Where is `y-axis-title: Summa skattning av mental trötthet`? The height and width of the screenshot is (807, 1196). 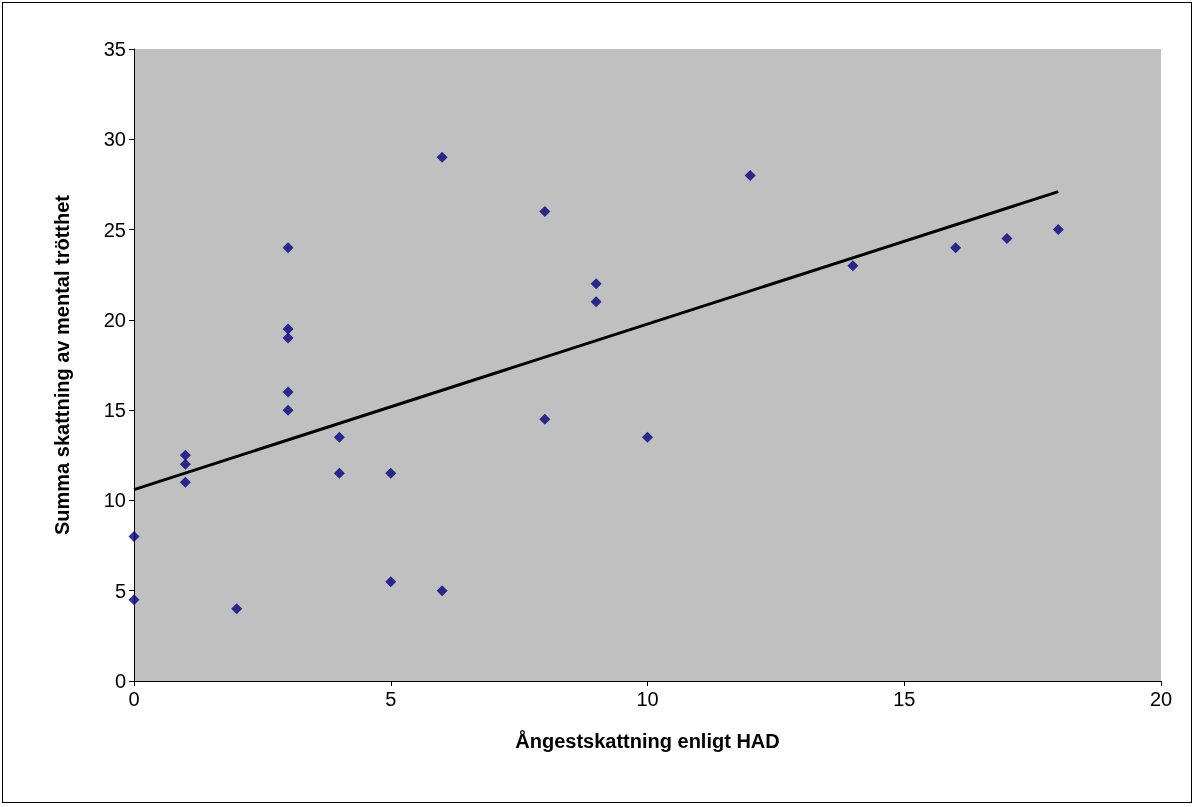 y-axis-title: Summa skattning av mental trötthet is located at coordinates (62, 365).